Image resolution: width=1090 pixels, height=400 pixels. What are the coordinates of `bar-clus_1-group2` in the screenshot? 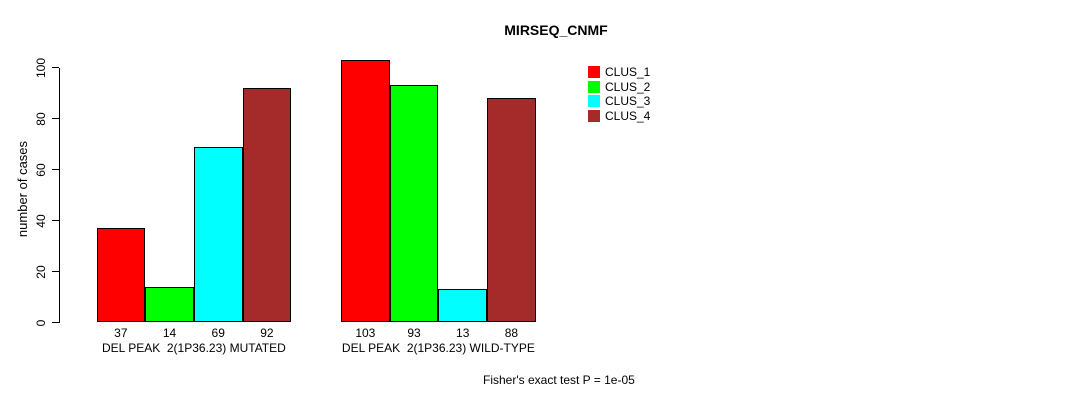 It's located at (365, 191).